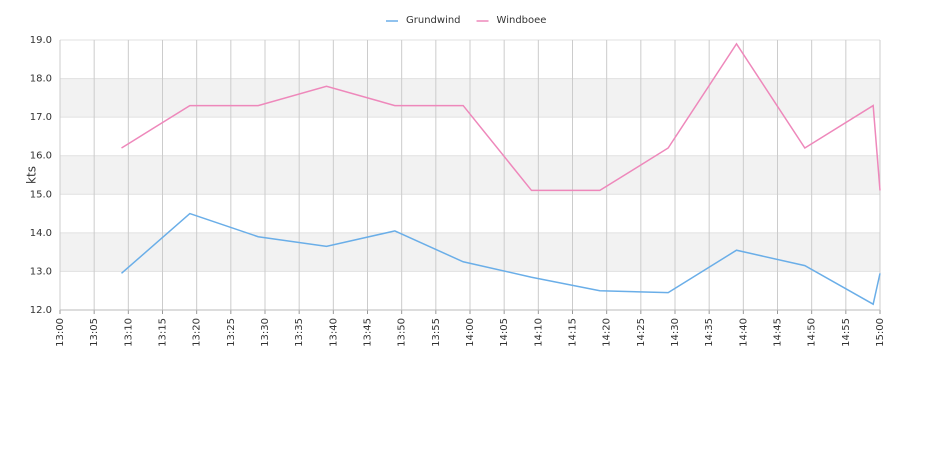 Image resolution: width=940 pixels, height=450 pixels. What do you see at coordinates (32, 175) in the screenshot?
I see `y-axis-label: kts` at bounding box center [32, 175].